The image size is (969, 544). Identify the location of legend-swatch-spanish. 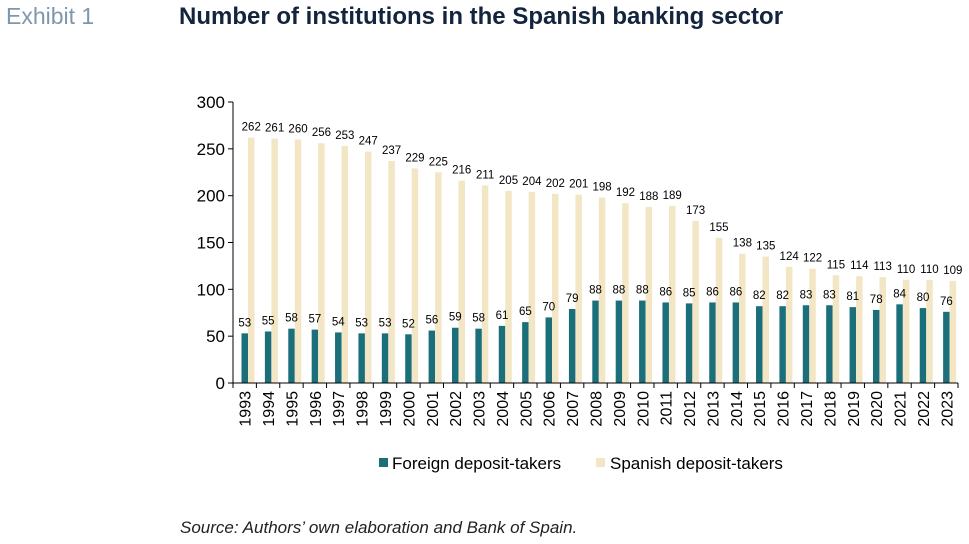
(600, 462).